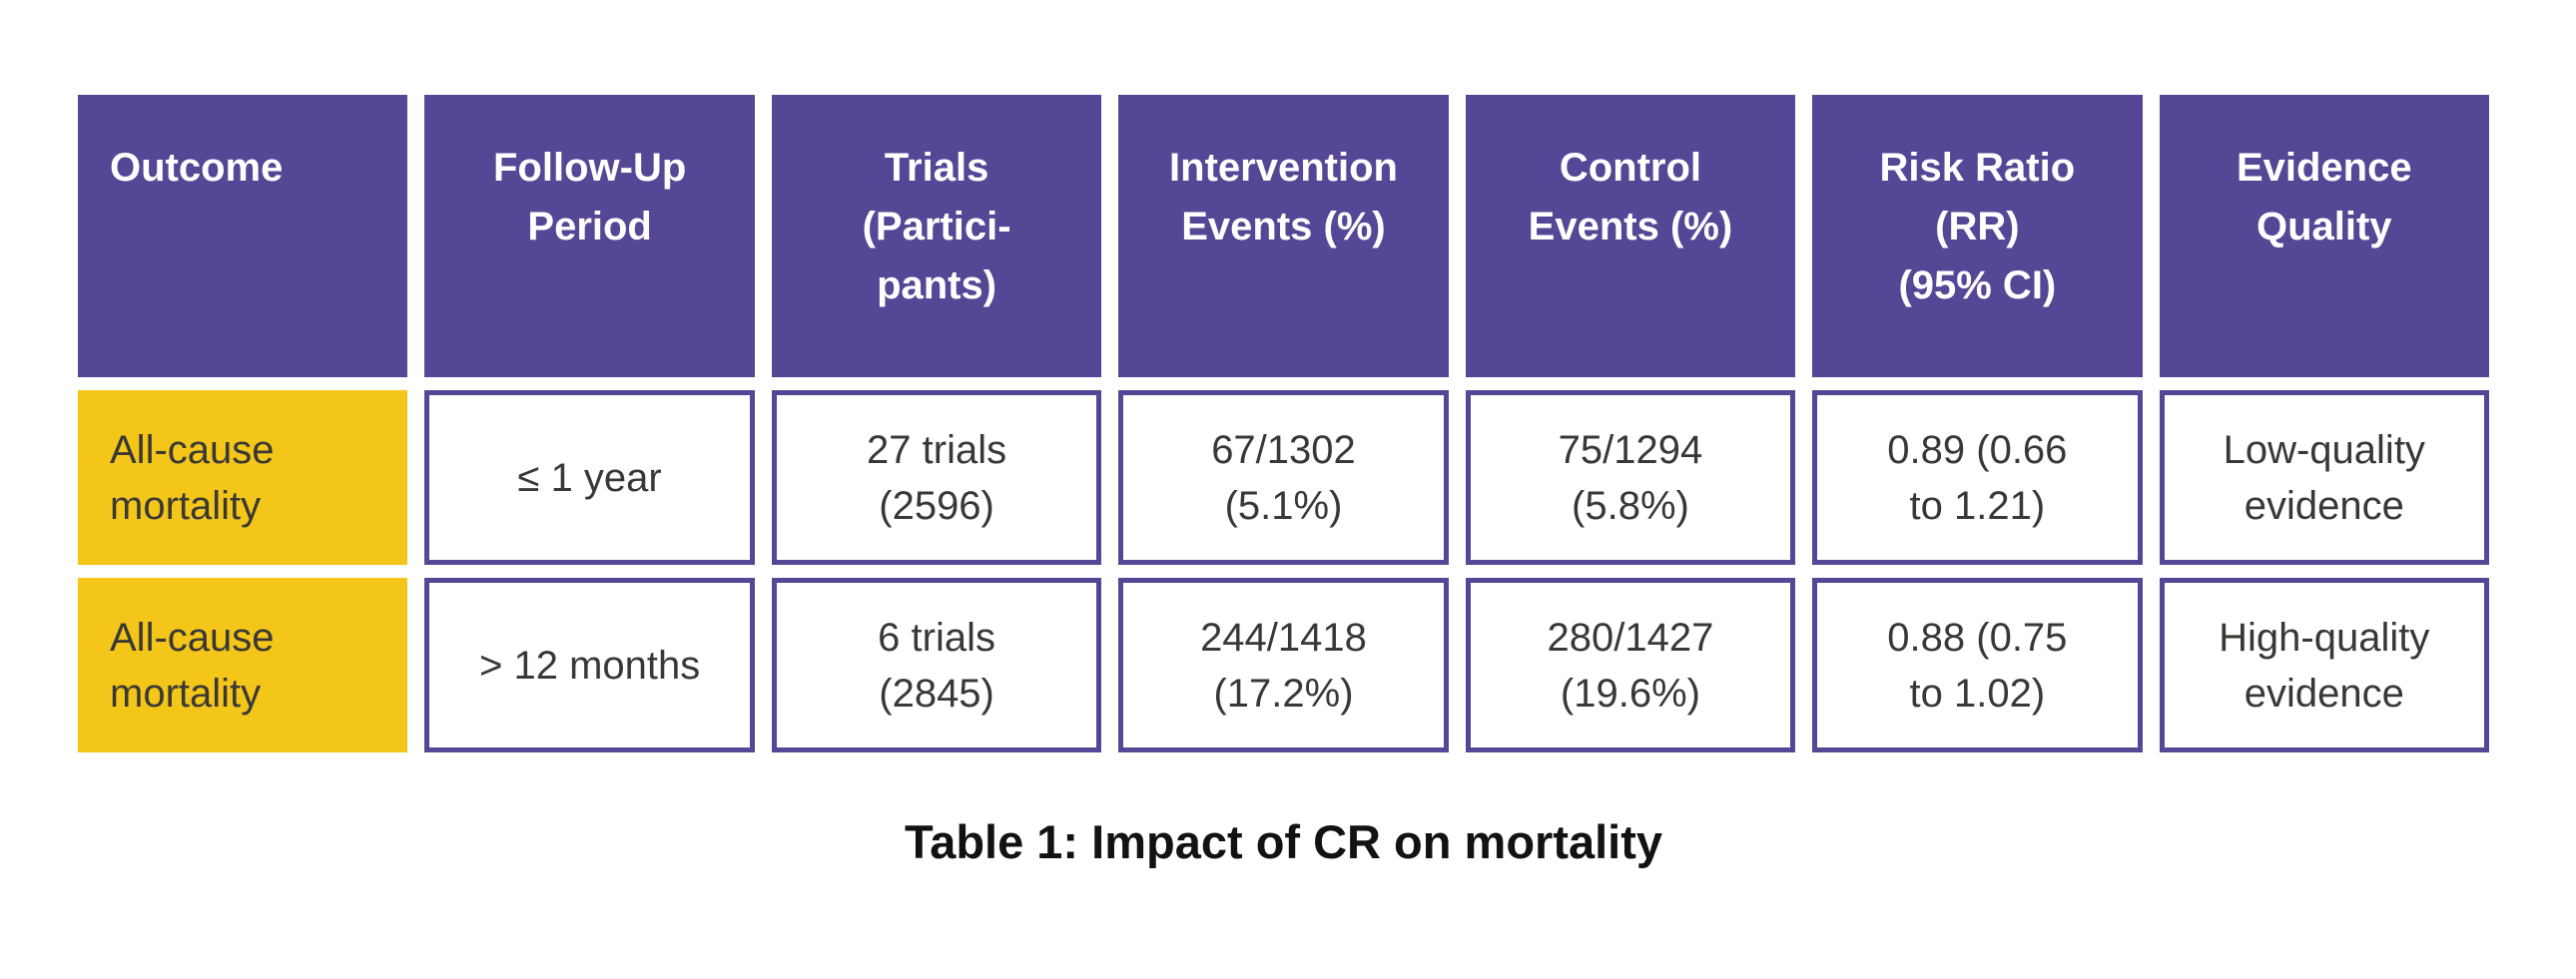 This screenshot has width=2576, height=979. Describe the element at coordinates (936, 236) in the screenshot. I see `header-cell-trials: Trials (Partici- pants)` at that location.